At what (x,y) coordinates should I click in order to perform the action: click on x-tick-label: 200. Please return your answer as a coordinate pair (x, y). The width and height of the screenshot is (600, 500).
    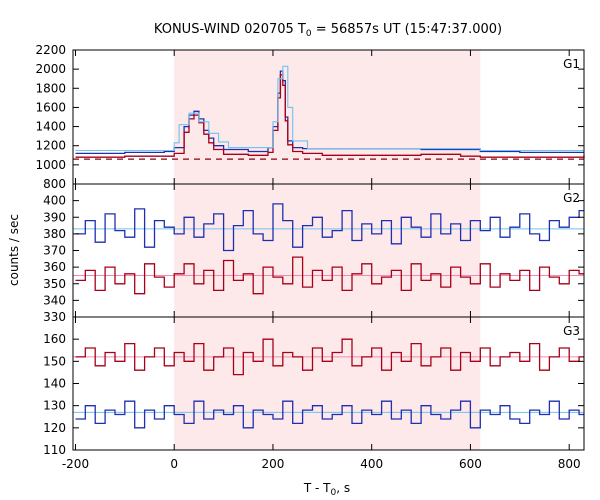
    Looking at the image, I should click on (273, 464).